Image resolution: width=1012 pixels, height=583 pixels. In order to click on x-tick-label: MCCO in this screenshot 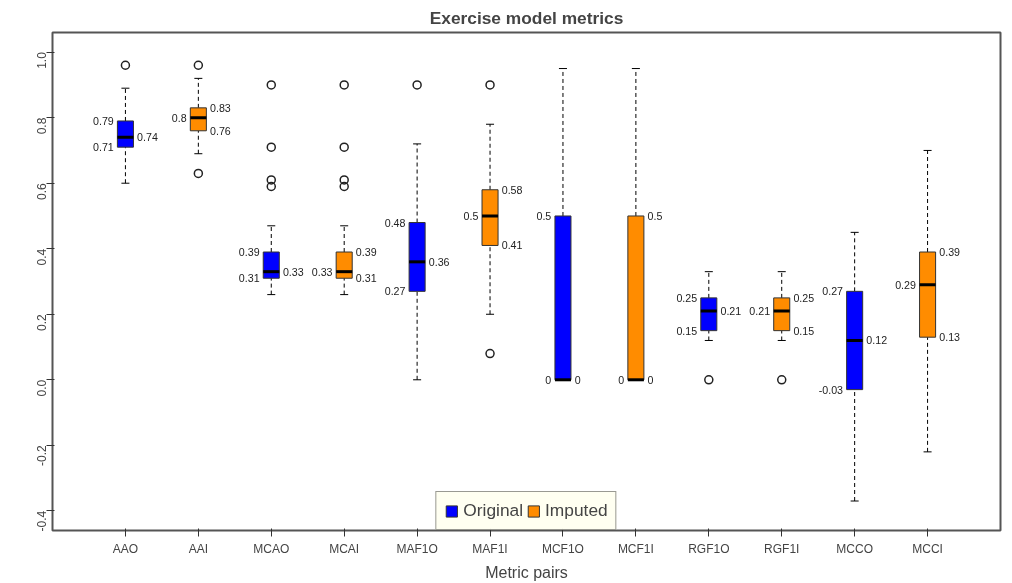, I will do `click(854, 548)`.